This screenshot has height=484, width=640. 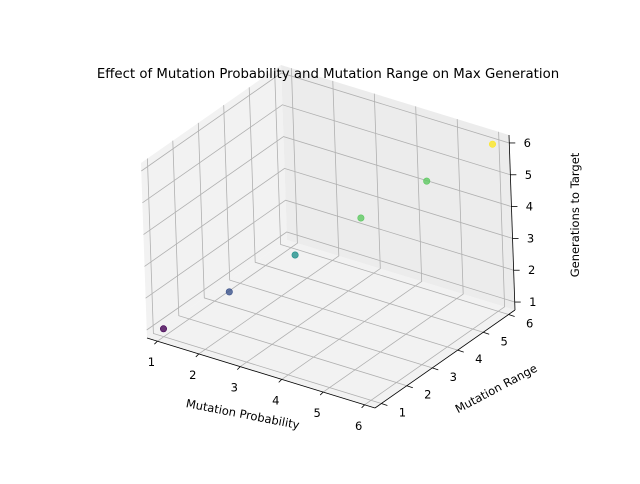 I want to click on x-tick-label: 4, so click(x=275, y=400).